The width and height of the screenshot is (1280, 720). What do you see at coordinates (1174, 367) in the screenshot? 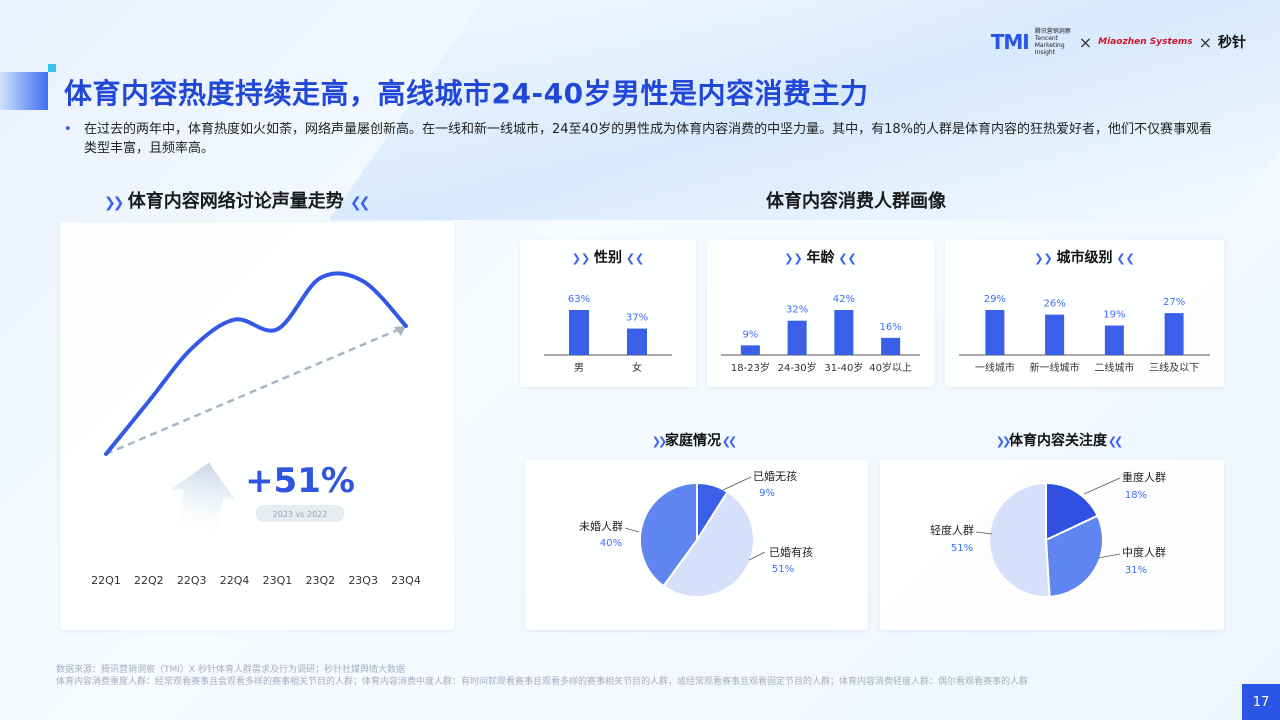
I see `bar-category-label: 三线及以下` at bounding box center [1174, 367].